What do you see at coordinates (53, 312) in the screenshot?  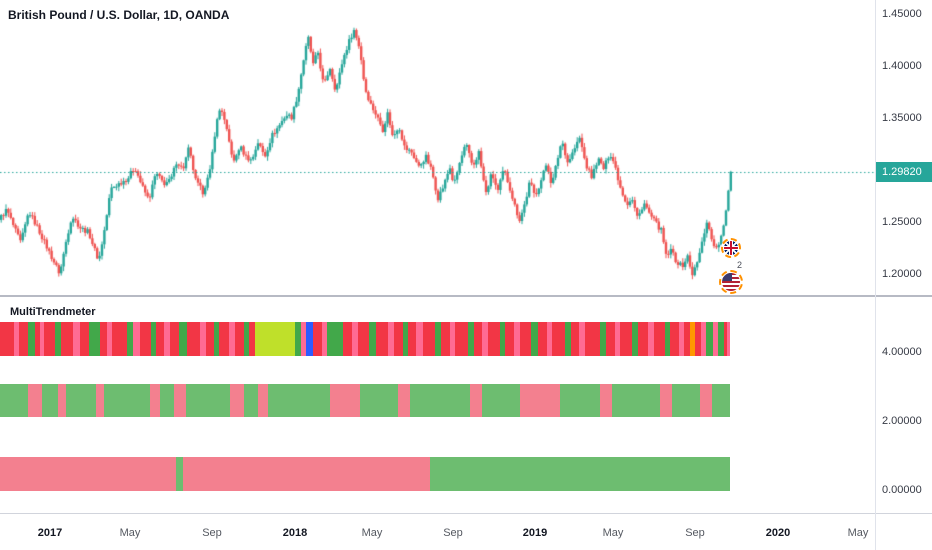 I see `indicator-legend: MultiTrendmeter` at bounding box center [53, 312].